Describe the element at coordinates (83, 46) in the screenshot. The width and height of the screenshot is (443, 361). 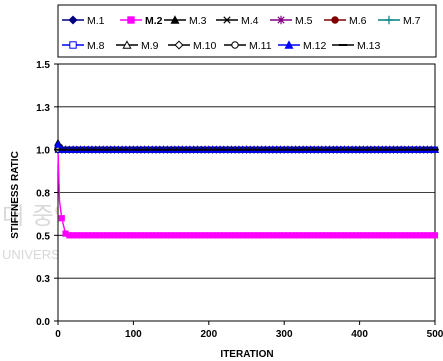
I see `legend-item-m8: M.8` at that location.